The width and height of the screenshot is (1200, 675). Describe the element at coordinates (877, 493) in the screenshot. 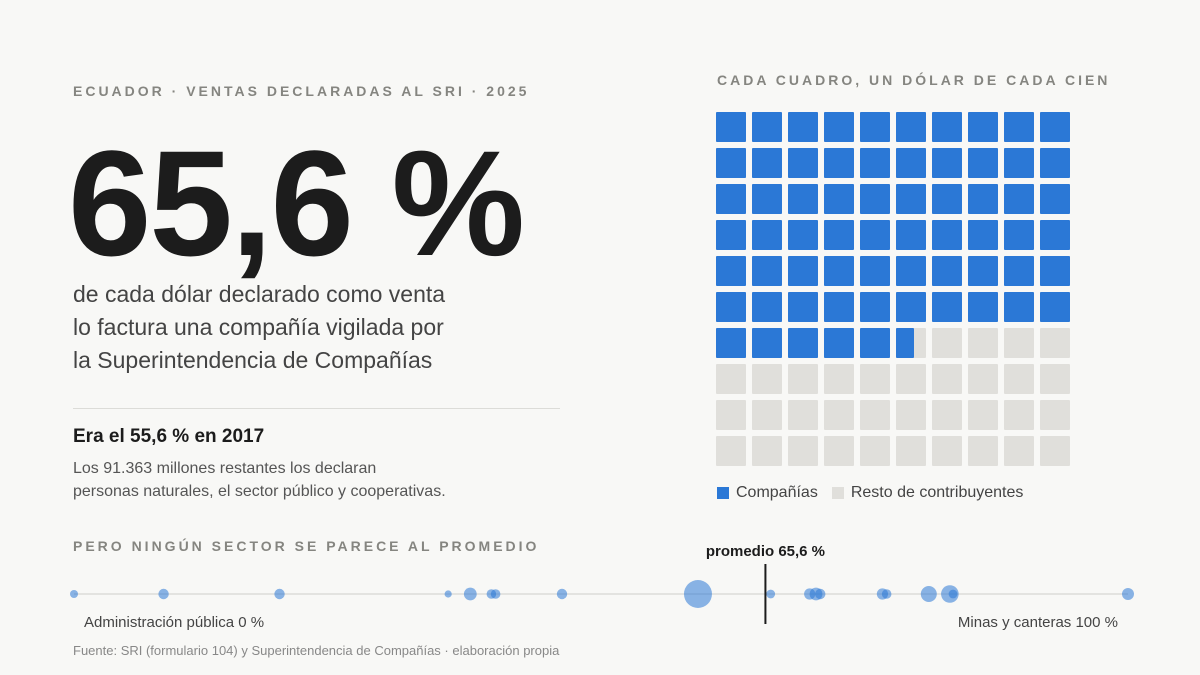

I see `waffle-legend: Compañías Resto de contribuyentes` at that location.